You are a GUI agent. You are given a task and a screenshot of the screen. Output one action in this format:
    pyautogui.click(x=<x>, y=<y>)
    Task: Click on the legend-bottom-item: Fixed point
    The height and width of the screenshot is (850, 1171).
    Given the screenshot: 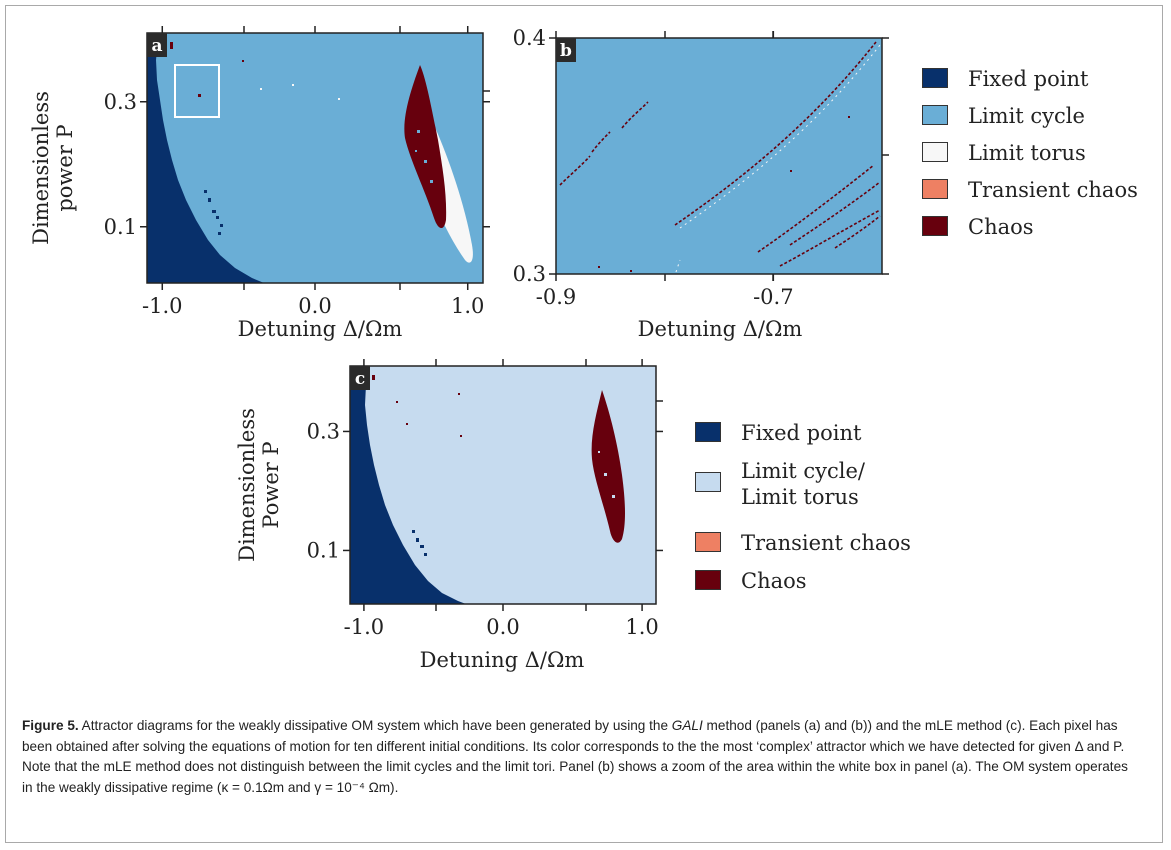 What is the action you would take?
    pyautogui.click(x=778, y=433)
    